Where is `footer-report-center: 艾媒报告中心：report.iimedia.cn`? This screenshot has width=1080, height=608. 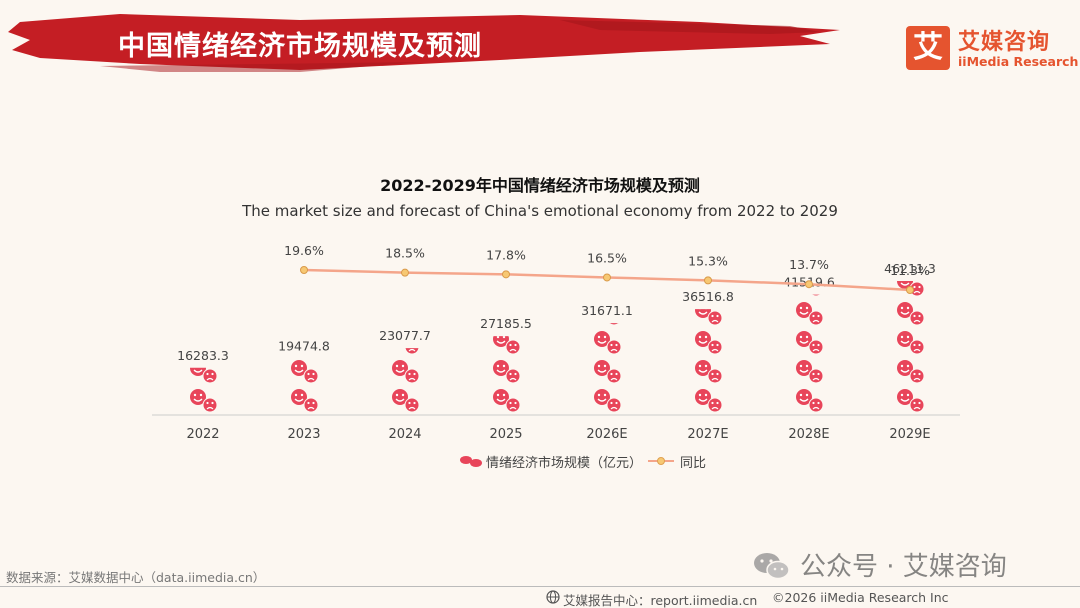
footer-report-center: 艾媒报告中心：report.iimedia.cn is located at coordinates (660, 600).